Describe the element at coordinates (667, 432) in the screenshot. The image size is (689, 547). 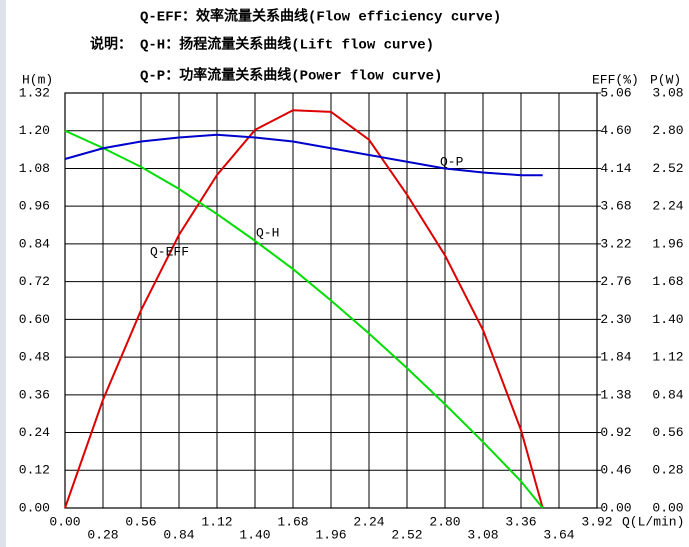
I see `y3-tick-label: 0.56` at that location.